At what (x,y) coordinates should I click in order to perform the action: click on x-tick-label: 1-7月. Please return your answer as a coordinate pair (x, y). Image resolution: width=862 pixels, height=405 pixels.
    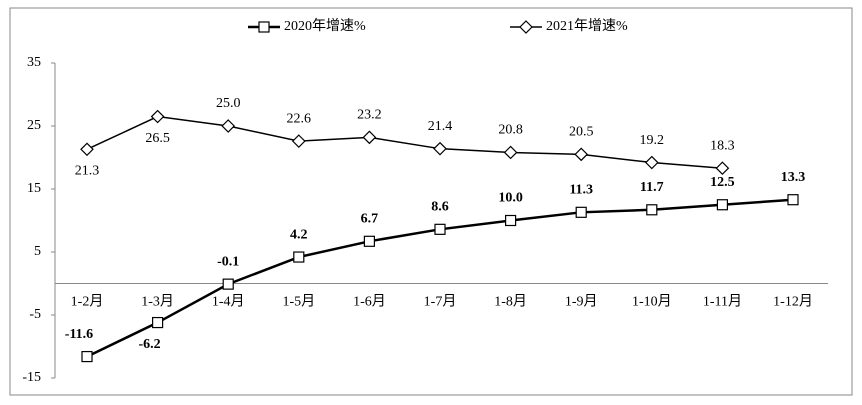
    Looking at the image, I should click on (440, 302).